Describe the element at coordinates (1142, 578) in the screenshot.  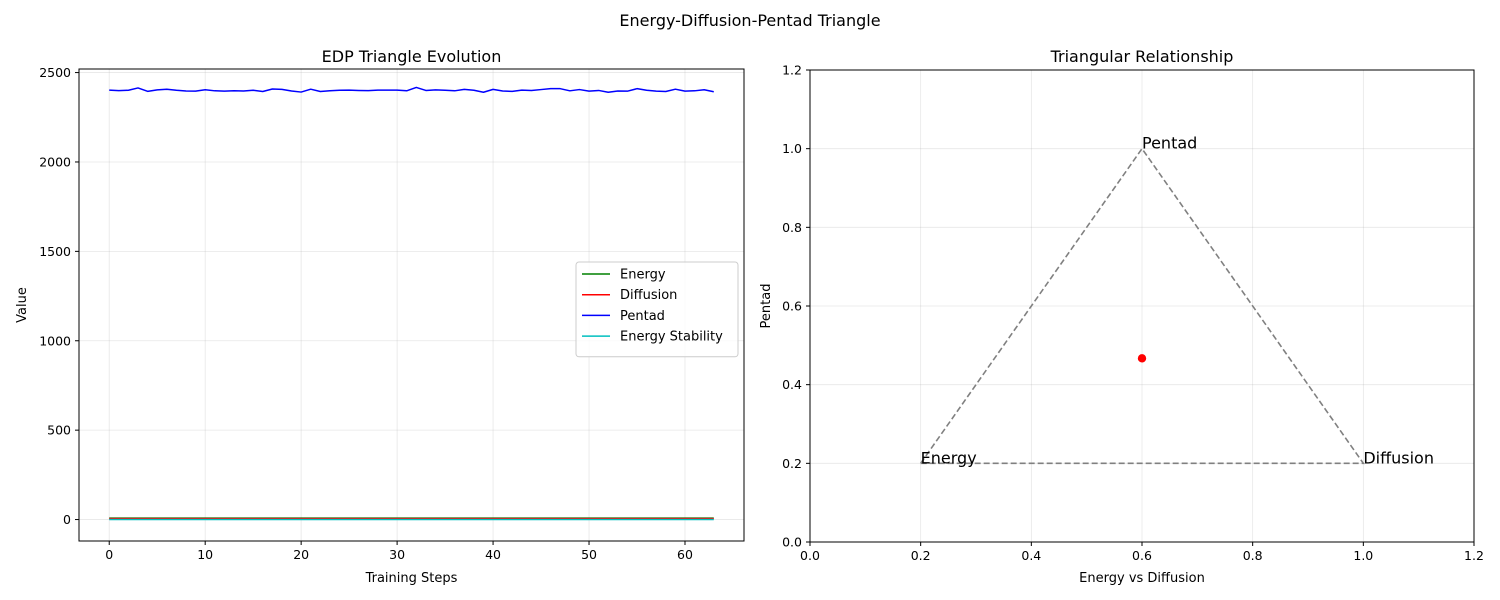
I see `right-x-axis-label: Energy vs Diffusion` at that location.